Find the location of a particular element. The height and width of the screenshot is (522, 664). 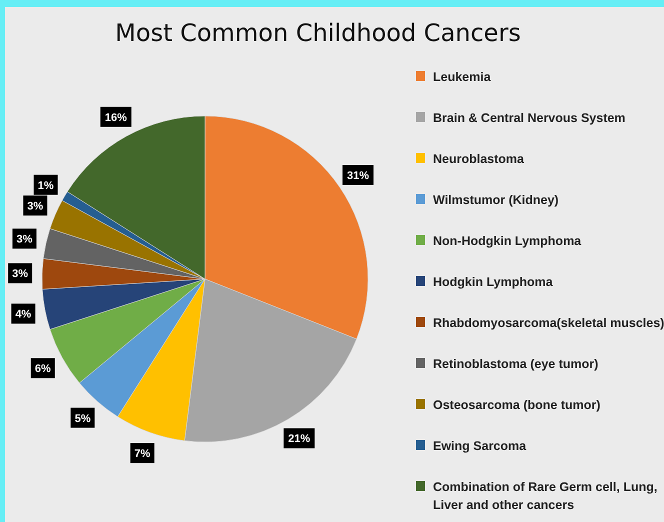

data-label: 31% is located at coordinates (358, 176).